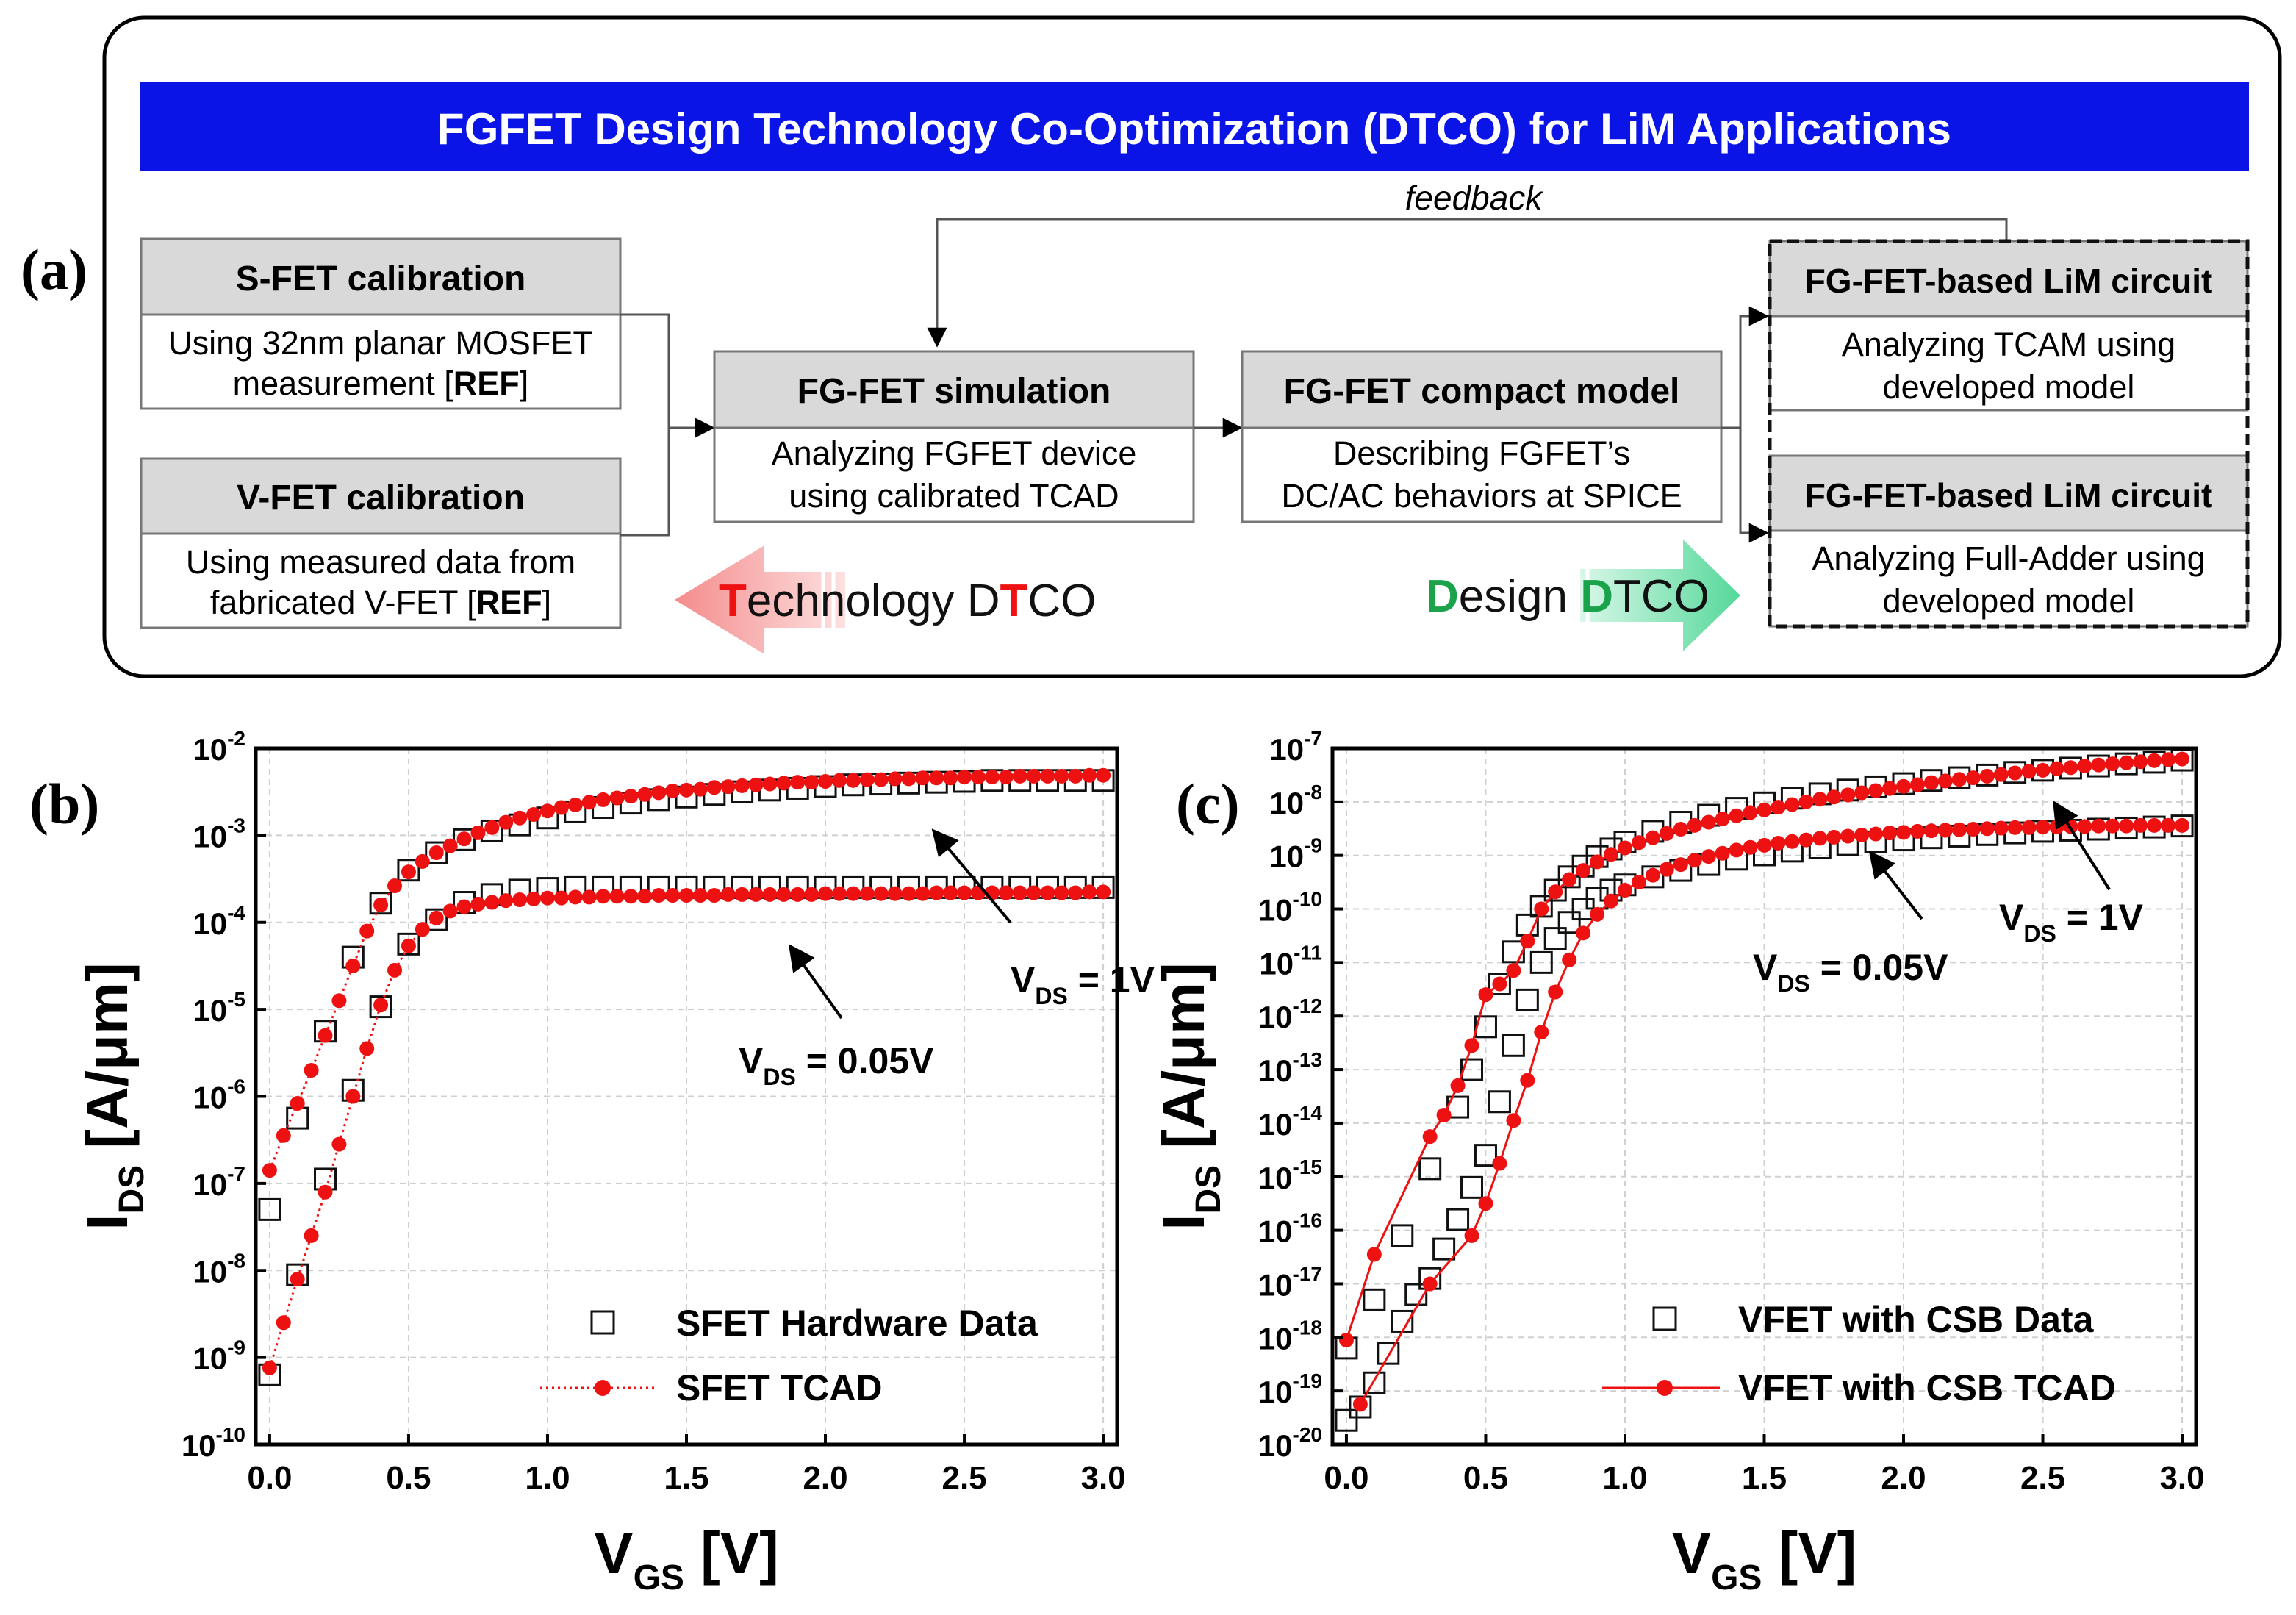  Describe the element at coordinates (486, 383) in the screenshot. I see `sfet-ref: REF` at that location.